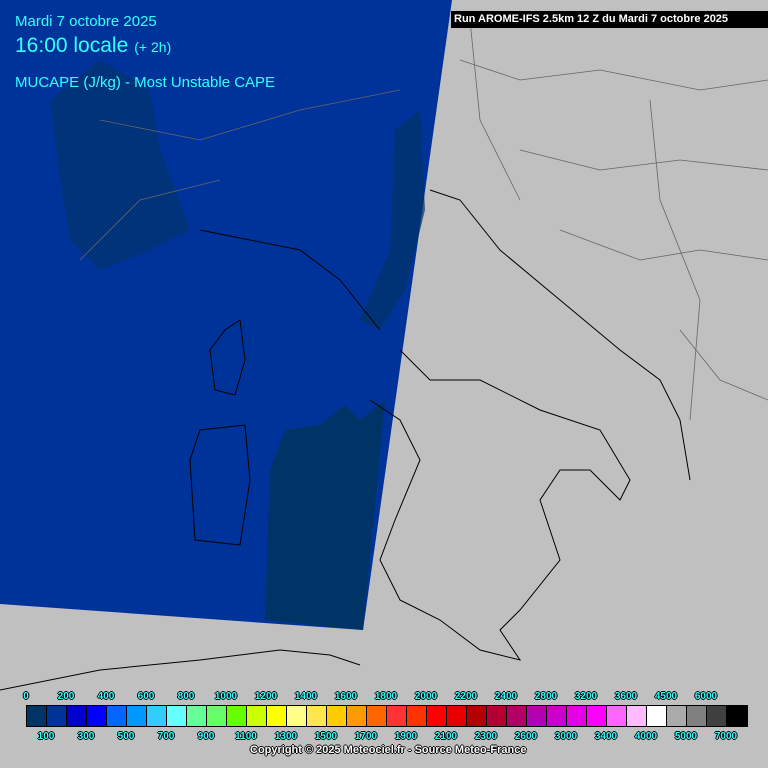 This screenshot has width=768, height=768. Describe the element at coordinates (586, 696) in the screenshot. I see `scale-label-top: 3200` at that location.